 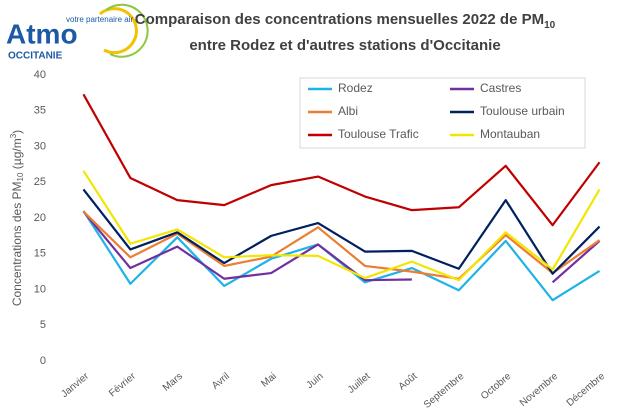 I want to click on x-tick-label: Août, so click(x=408, y=382).